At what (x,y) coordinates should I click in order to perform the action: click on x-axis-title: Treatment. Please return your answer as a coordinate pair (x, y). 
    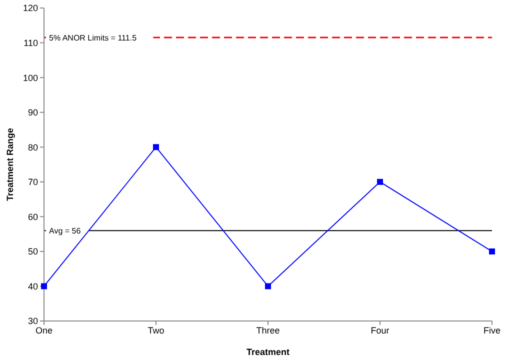
    Looking at the image, I should click on (268, 352).